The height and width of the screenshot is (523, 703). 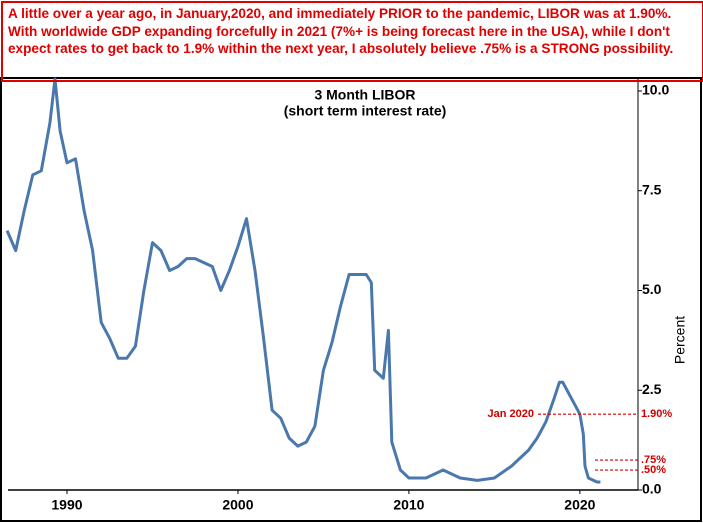 I want to click on x-tick-label: 2000, so click(x=237, y=505).